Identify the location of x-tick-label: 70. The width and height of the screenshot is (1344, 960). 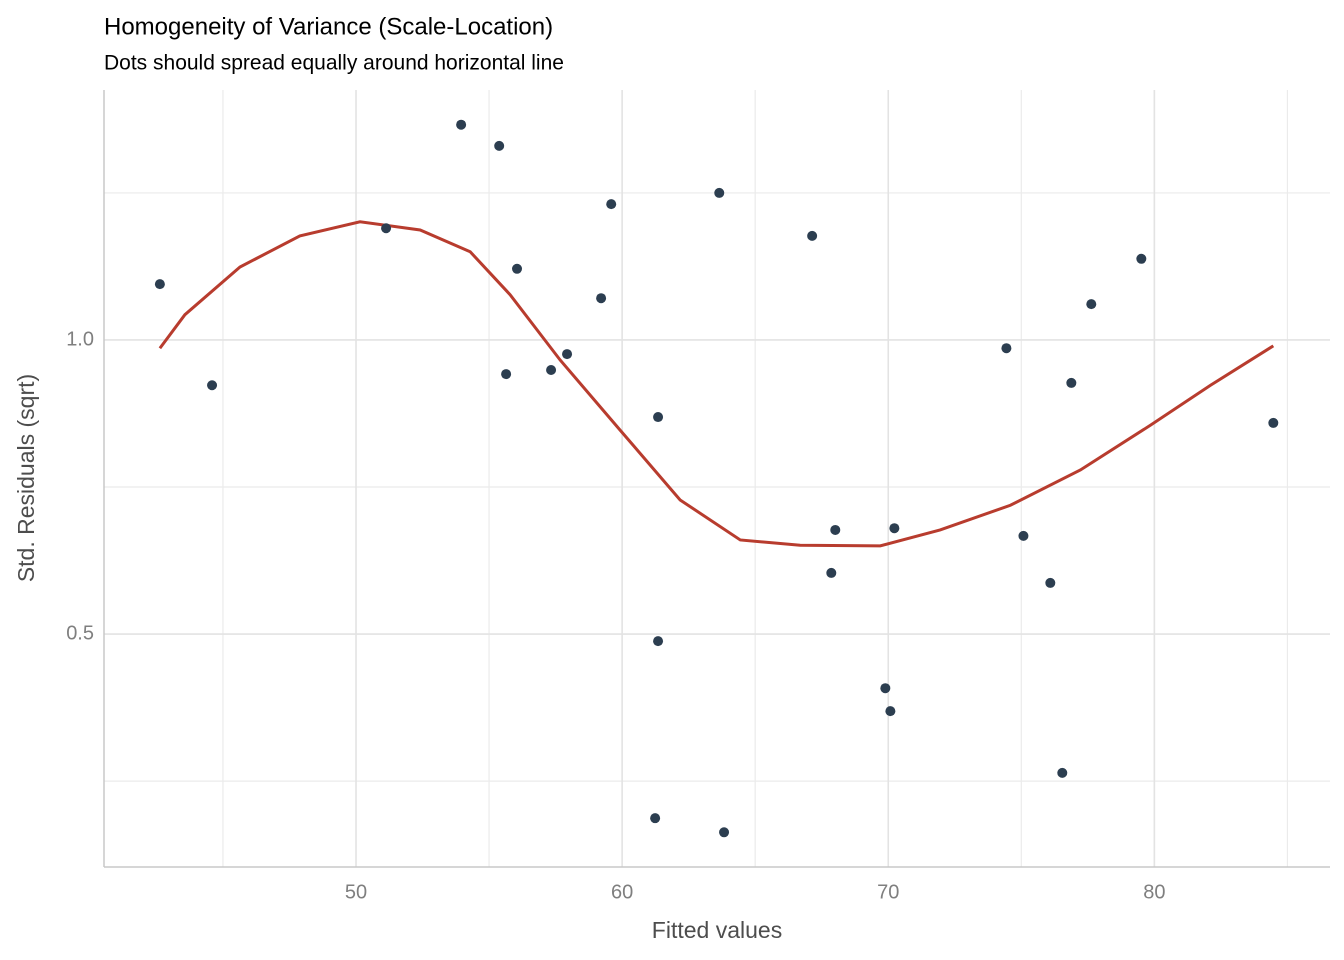
(888, 892).